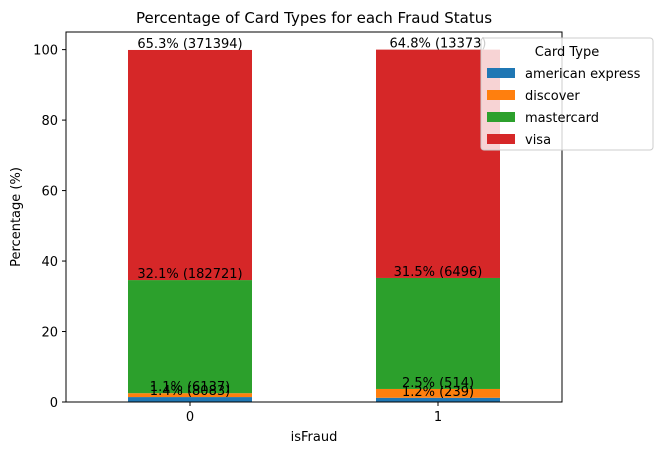 This screenshot has height=455, width=663. Describe the element at coordinates (438, 44) in the screenshot. I see `data-label: 64.8% (13373)` at that location.